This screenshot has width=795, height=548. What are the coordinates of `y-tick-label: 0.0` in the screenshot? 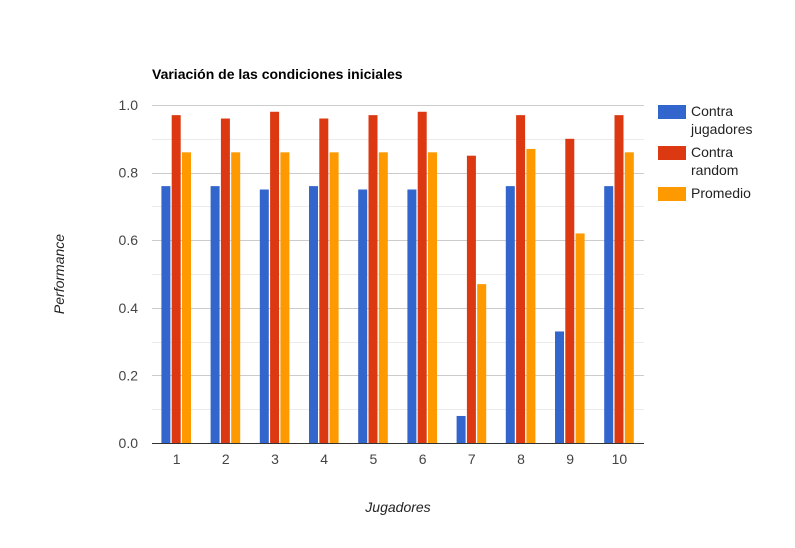 It's located at (129, 443).